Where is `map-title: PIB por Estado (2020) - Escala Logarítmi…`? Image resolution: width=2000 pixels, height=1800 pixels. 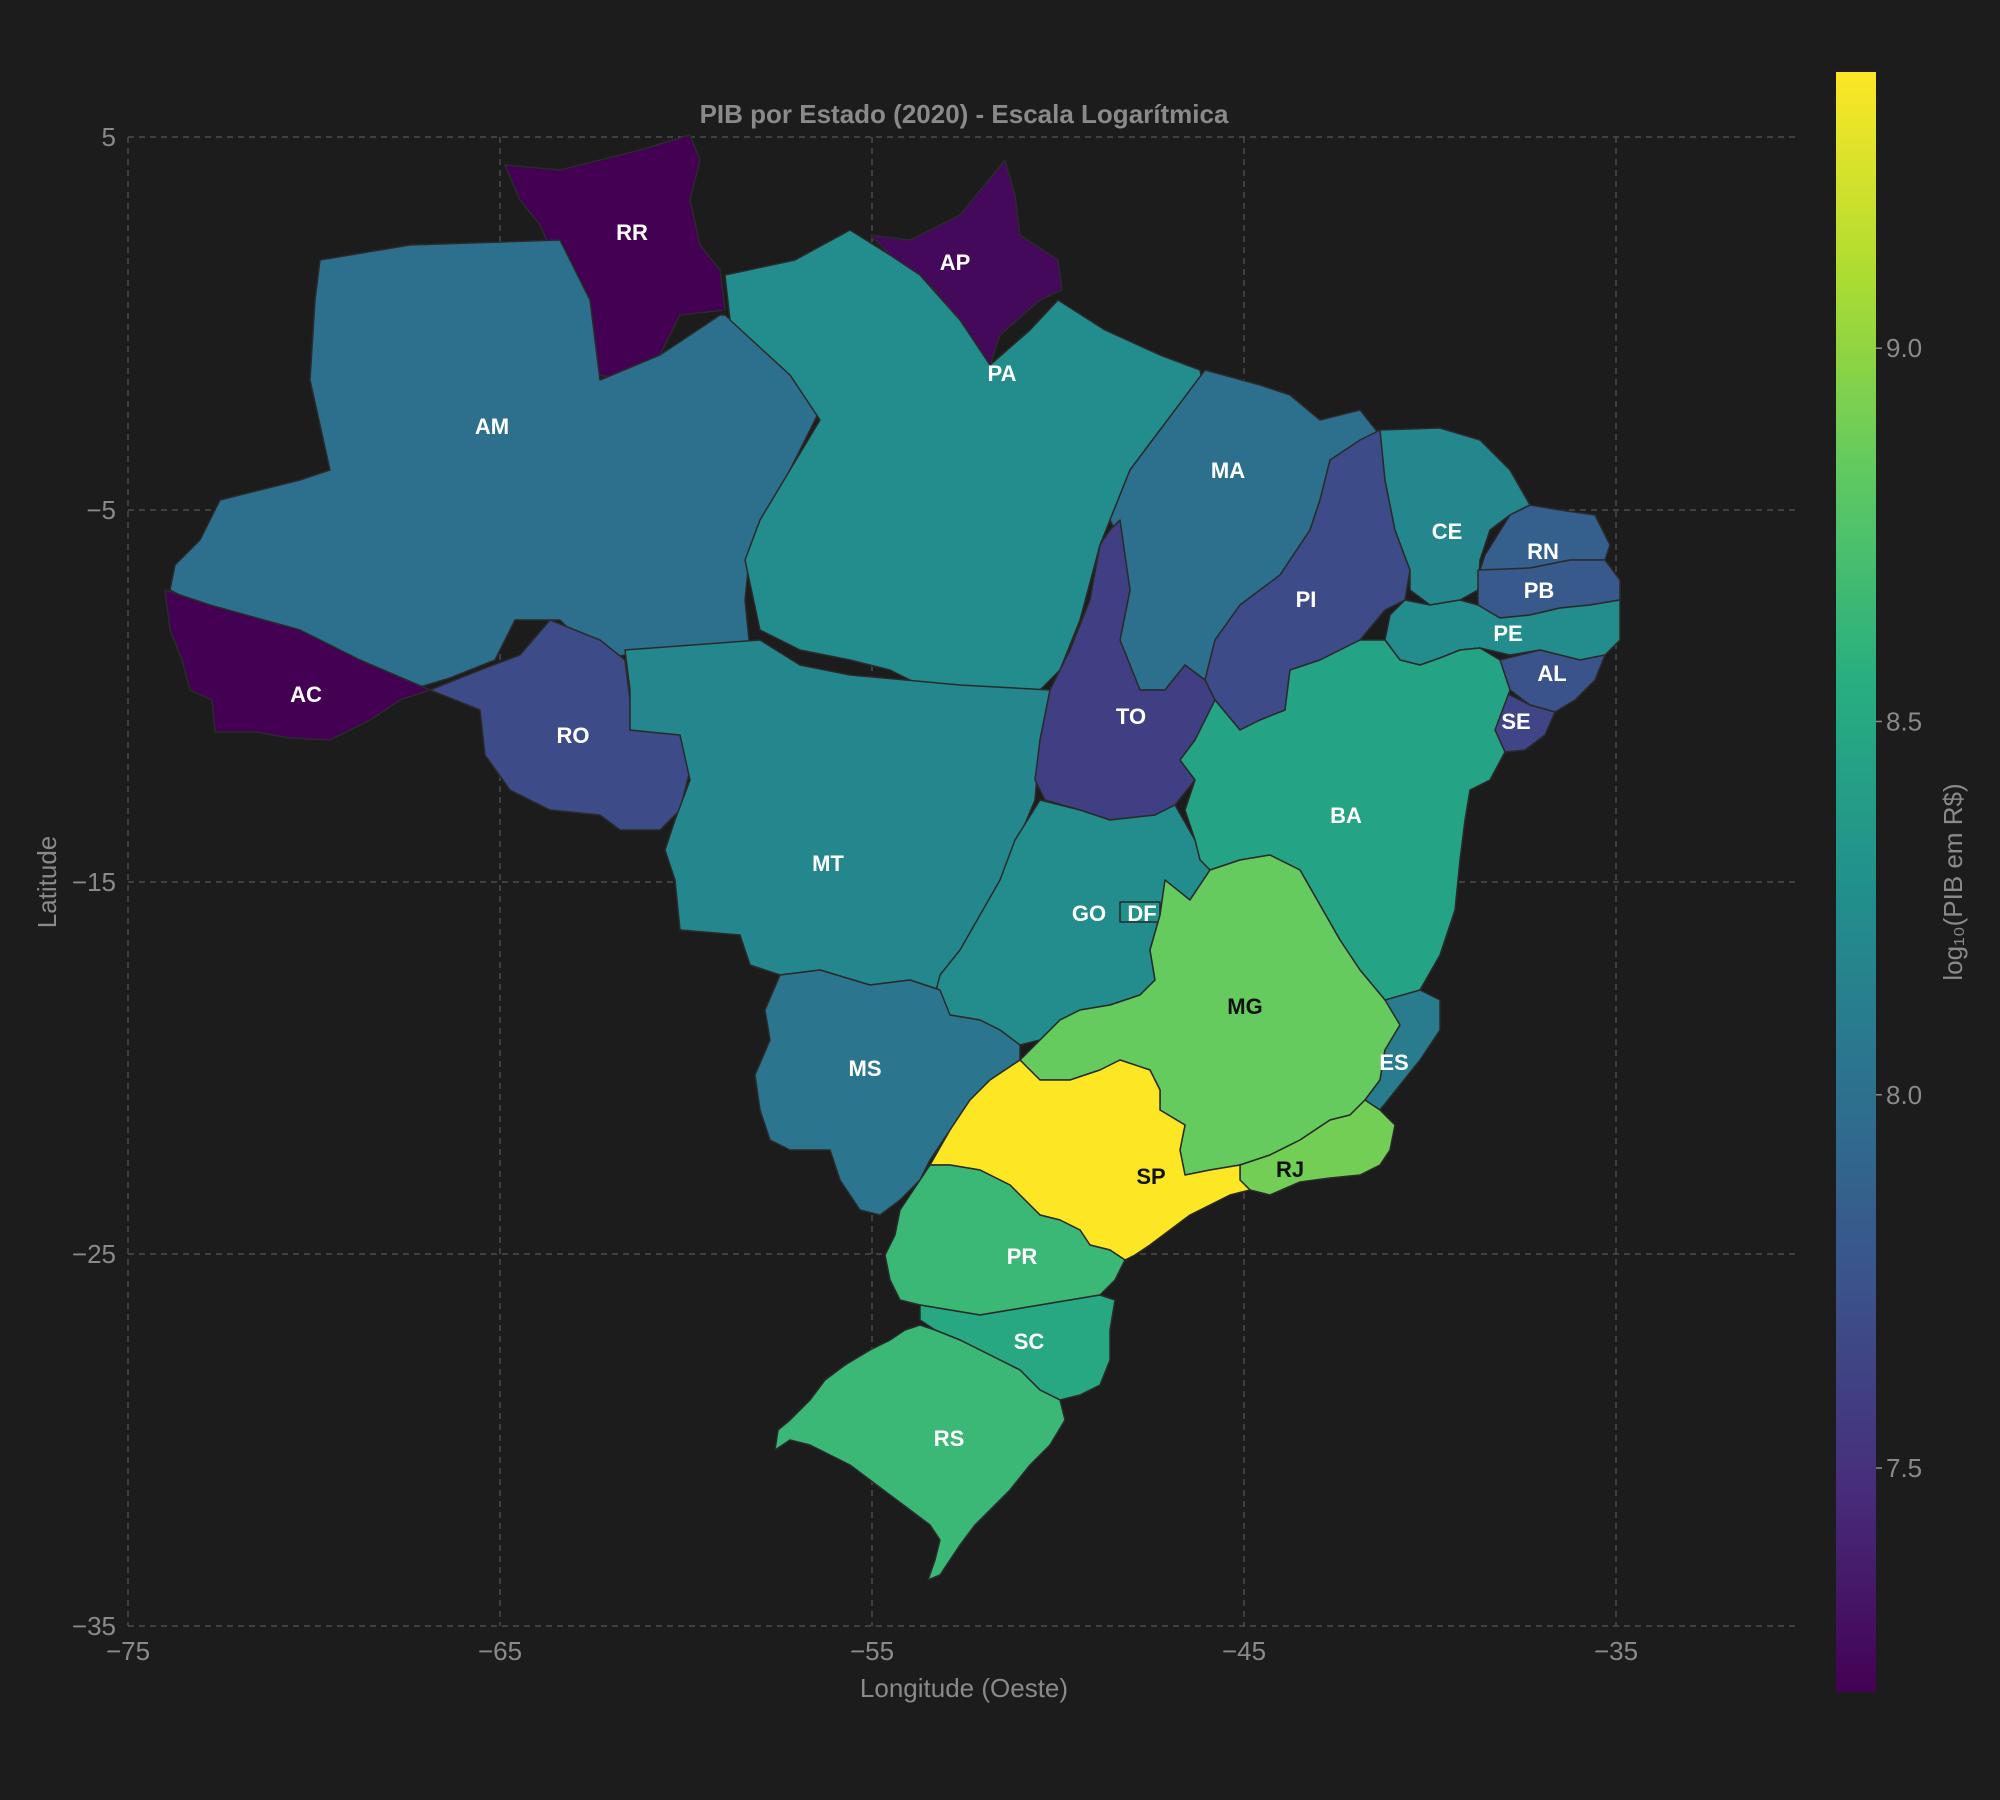
map-title: PIB por Estado (2020) - Escala Logarítmi… is located at coordinates (964, 114).